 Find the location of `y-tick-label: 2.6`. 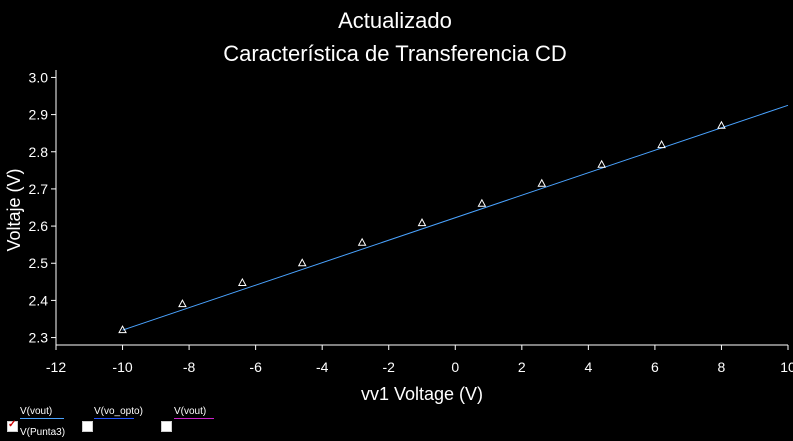

y-tick-label: 2.6 is located at coordinates (39, 226).